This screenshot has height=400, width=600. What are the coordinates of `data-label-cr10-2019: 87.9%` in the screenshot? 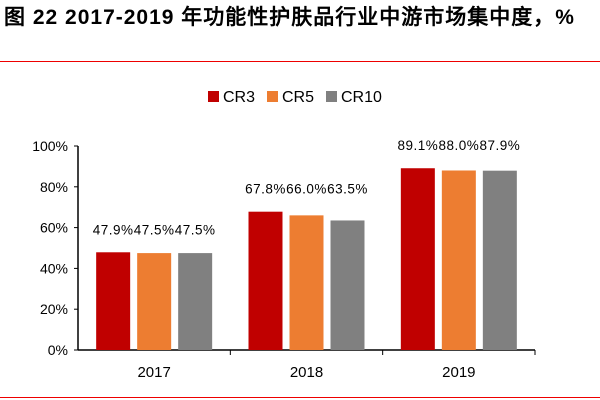 It's located at (499, 145).